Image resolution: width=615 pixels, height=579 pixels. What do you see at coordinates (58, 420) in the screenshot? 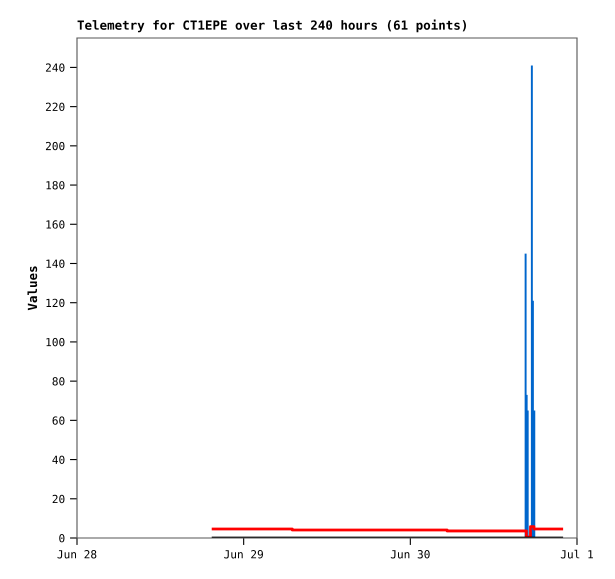
I see `y-tick-label: 60` at bounding box center [58, 420].